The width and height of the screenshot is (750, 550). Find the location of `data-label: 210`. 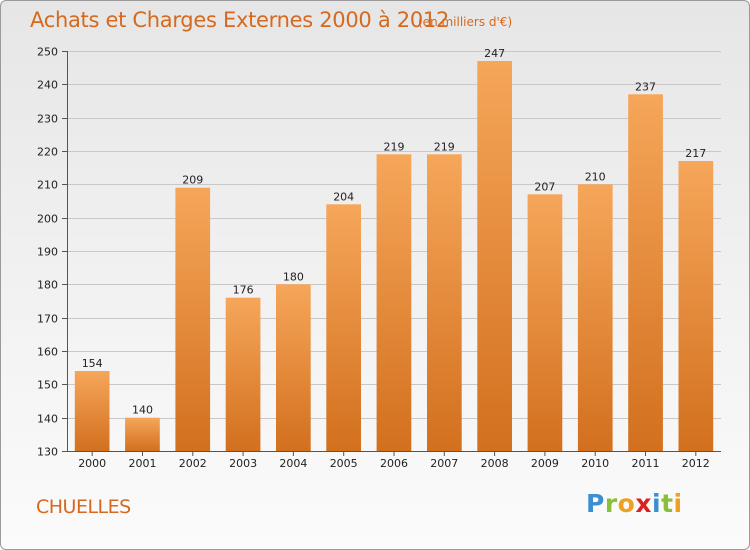

data-label: 210 is located at coordinates (595, 176).